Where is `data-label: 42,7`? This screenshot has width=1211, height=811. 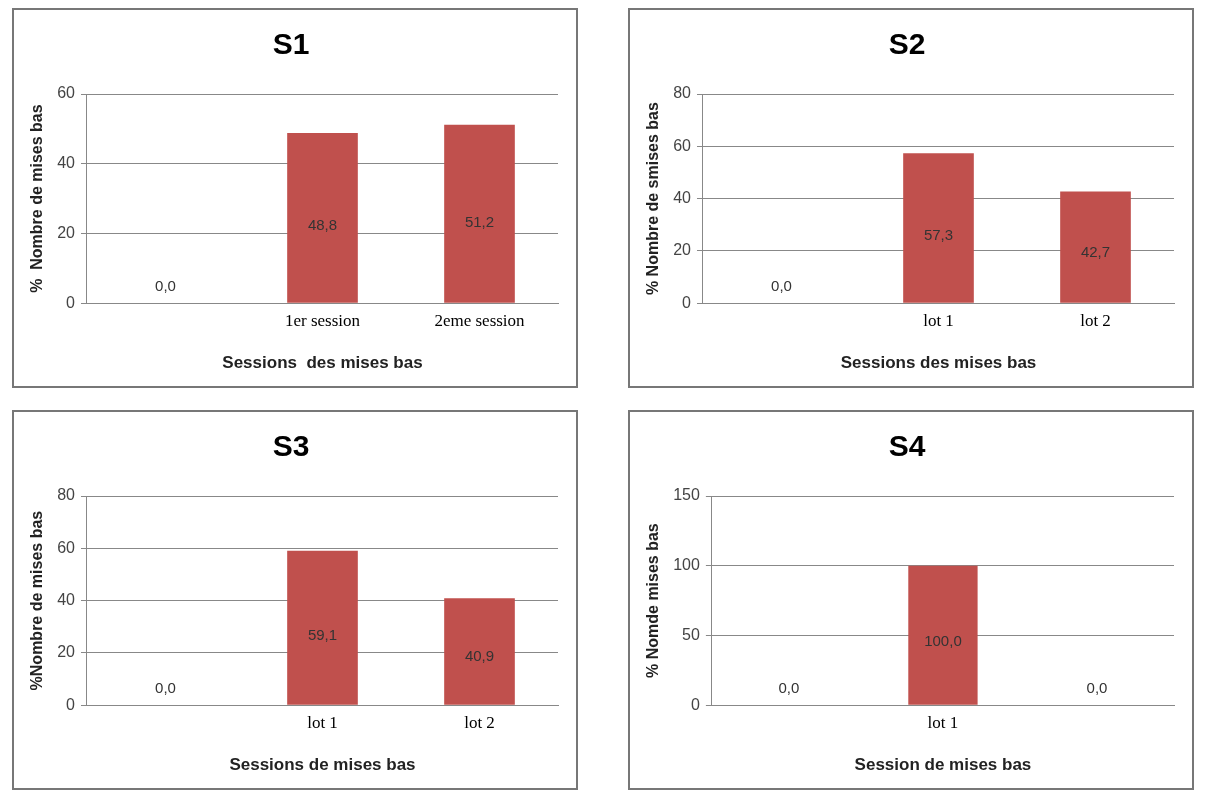
data-label: 42,7 is located at coordinates (1095, 251).